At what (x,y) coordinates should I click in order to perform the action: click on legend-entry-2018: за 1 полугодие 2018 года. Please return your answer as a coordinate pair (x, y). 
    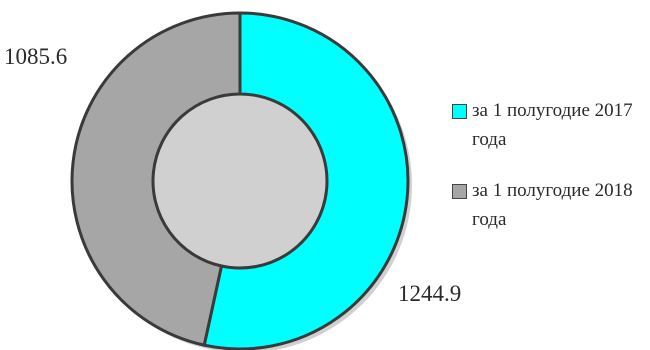
    Looking at the image, I should click on (551, 205).